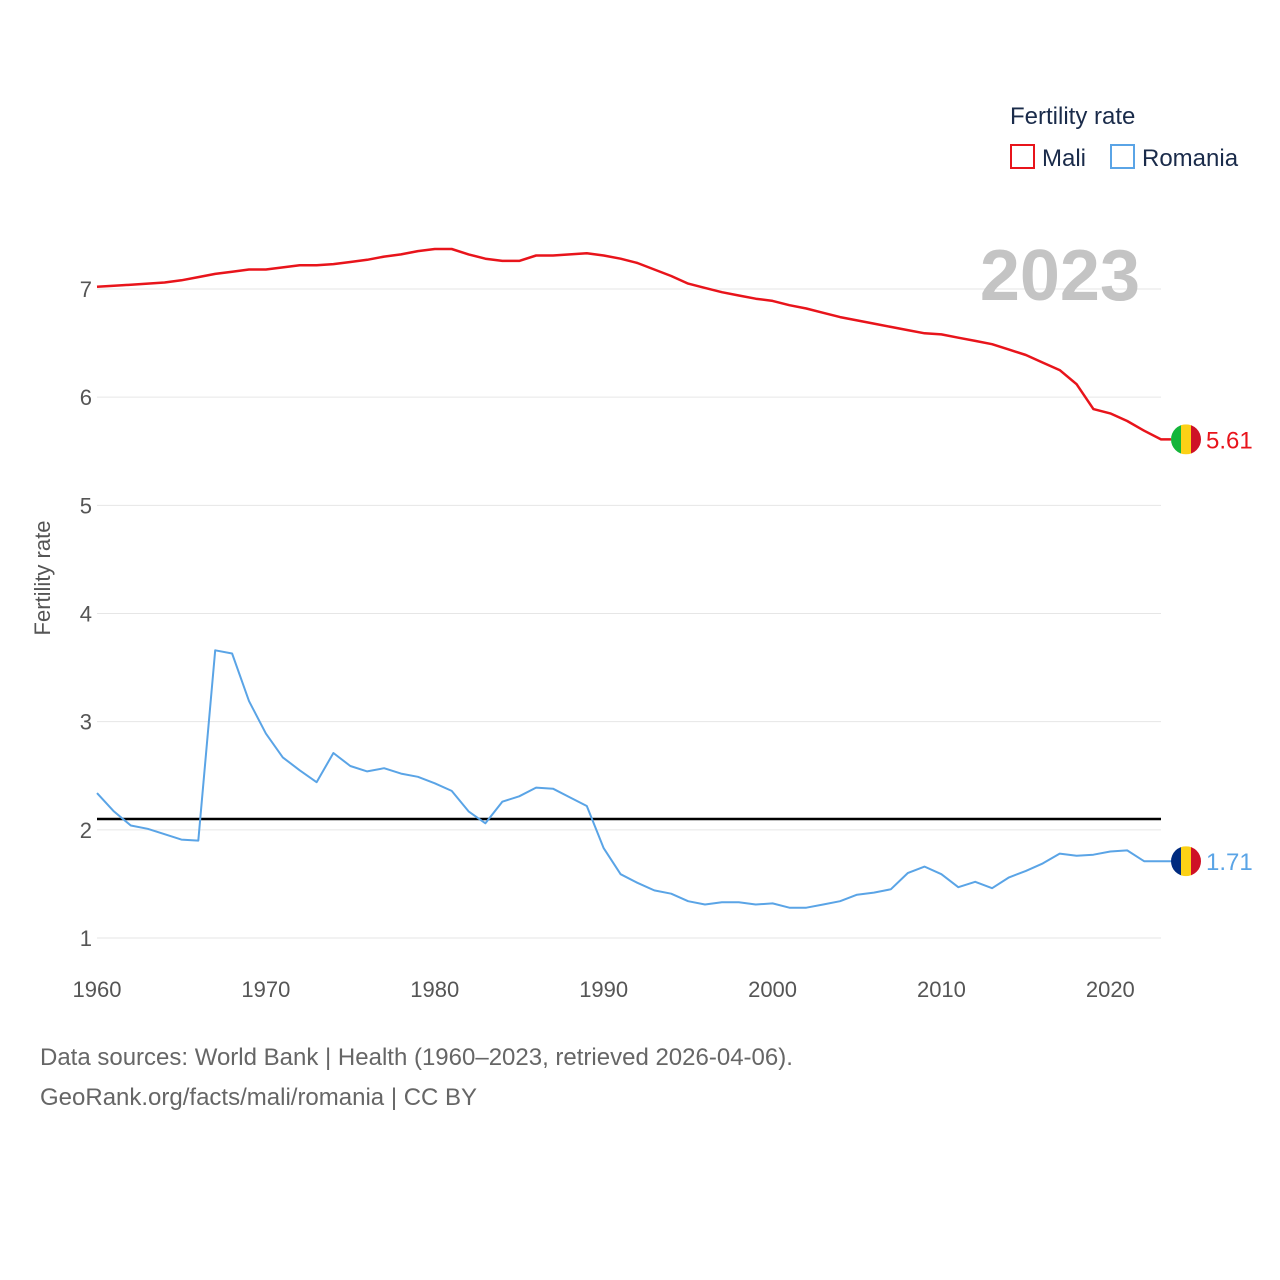 The image size is (1280, 1280). I want to click on legend-swatch-mali, so click(1022, 156).